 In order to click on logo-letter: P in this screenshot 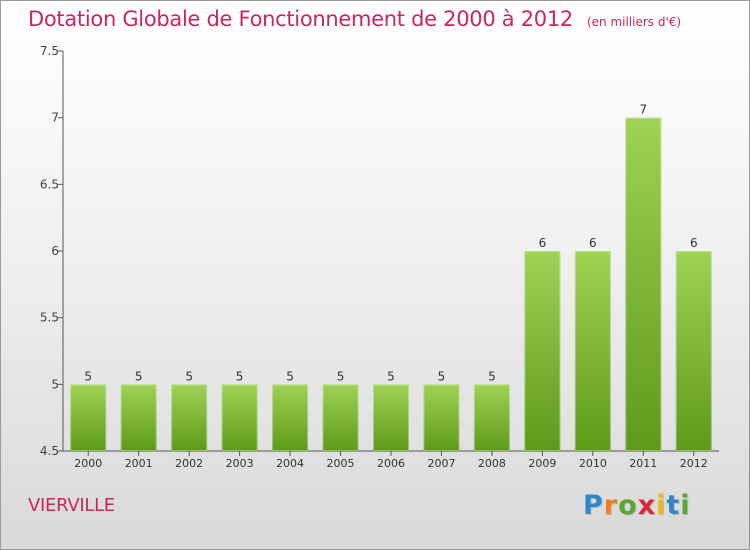, I will do `click(593, 505)`.